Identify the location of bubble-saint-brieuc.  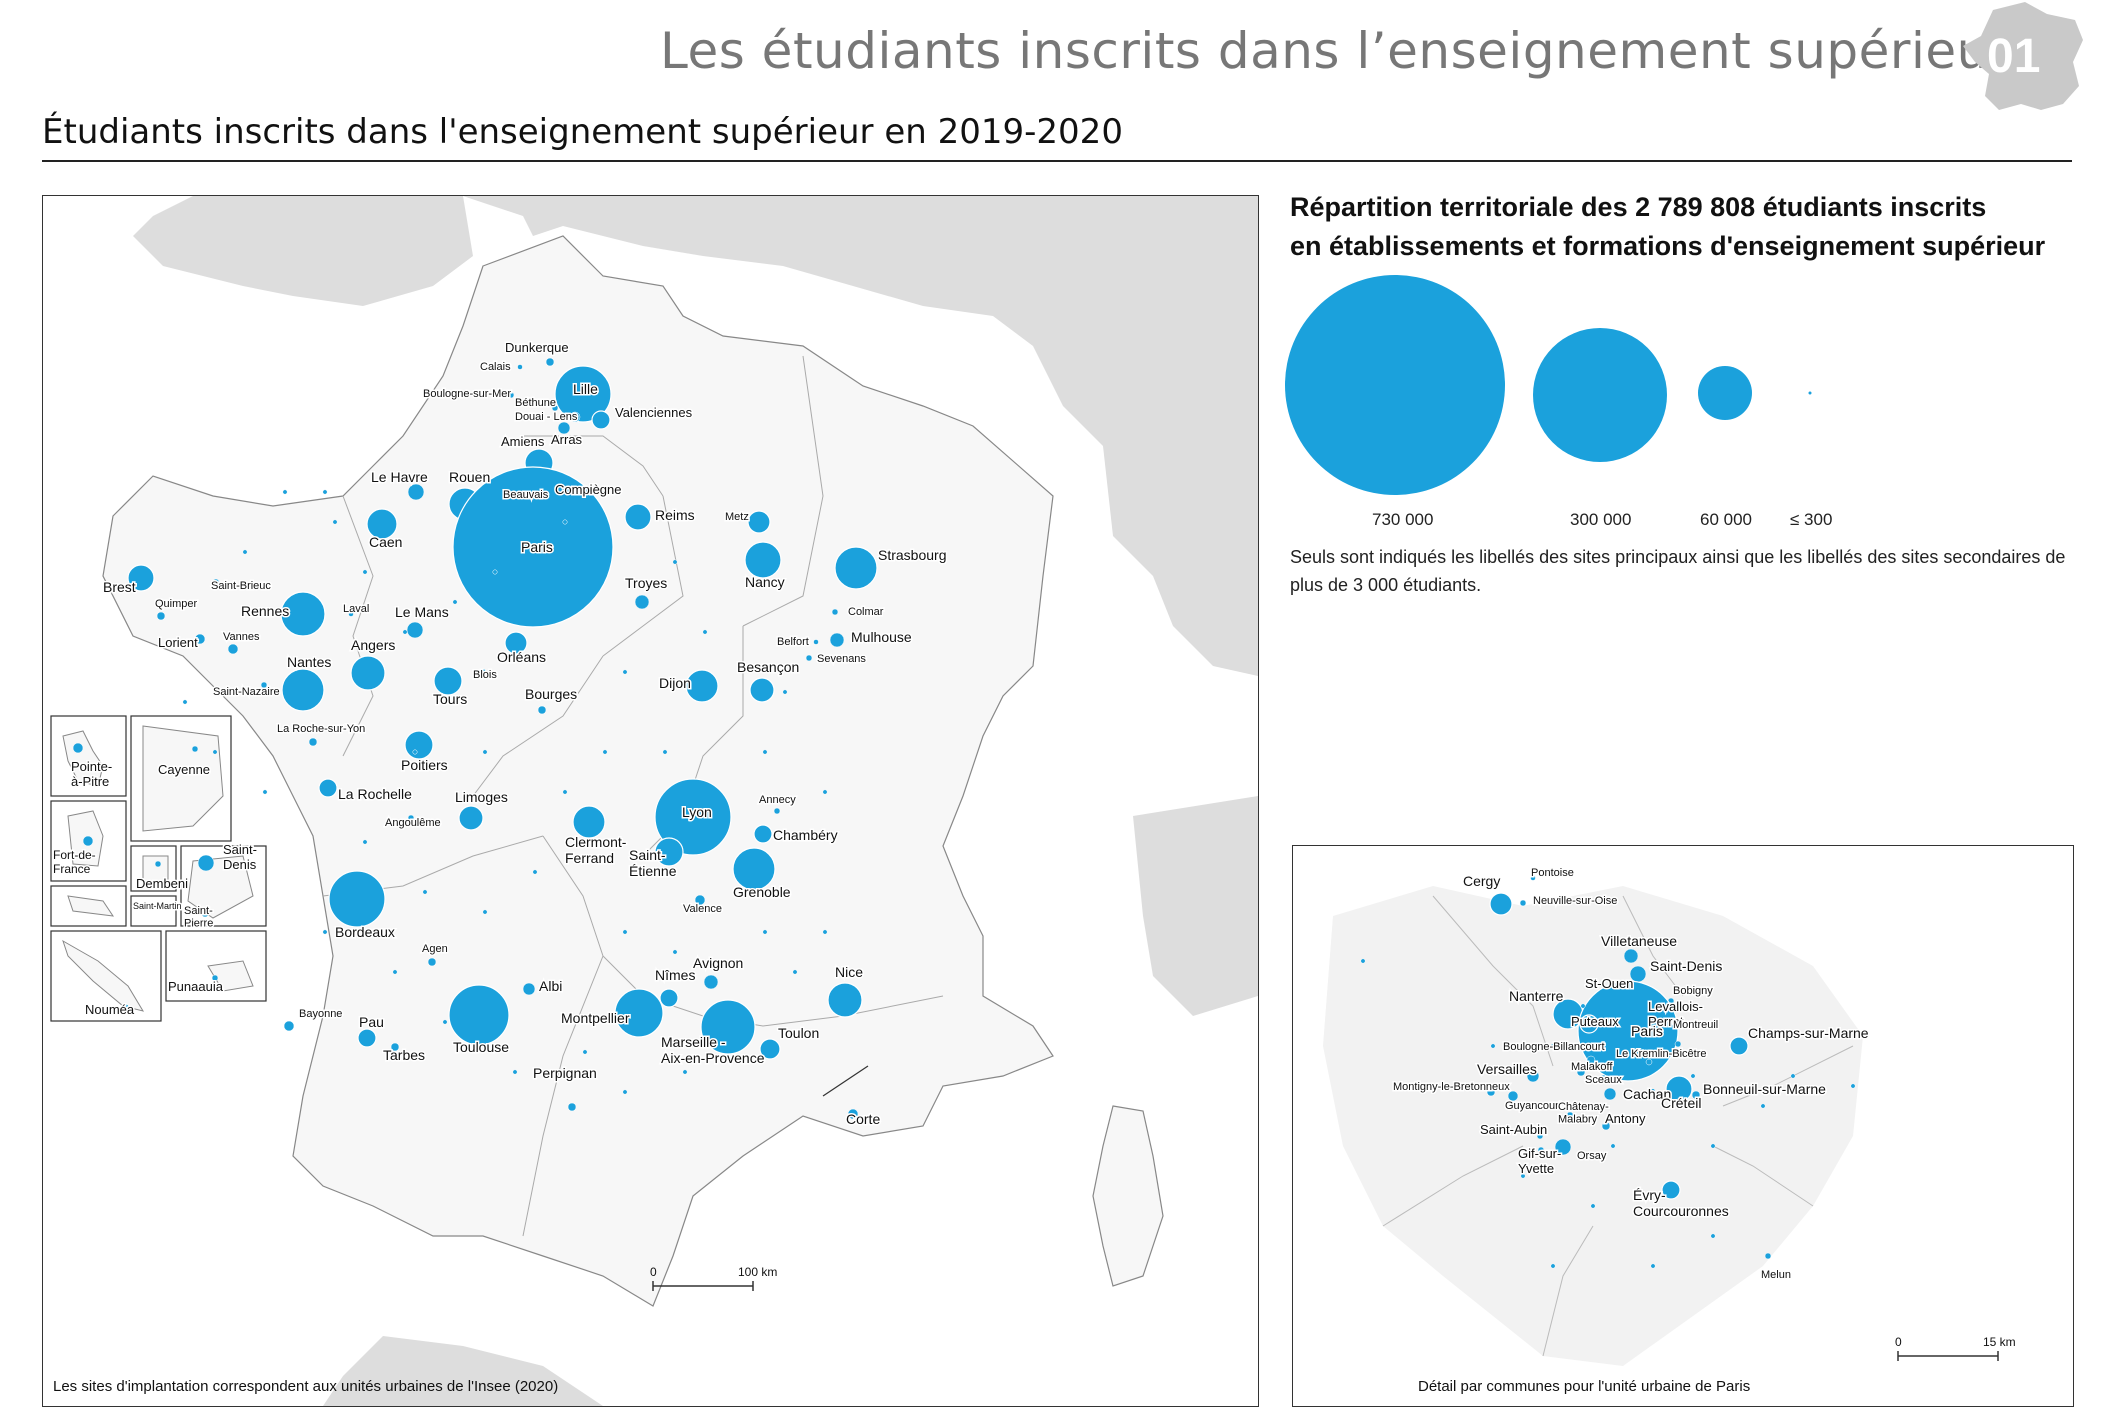
(216, 582).